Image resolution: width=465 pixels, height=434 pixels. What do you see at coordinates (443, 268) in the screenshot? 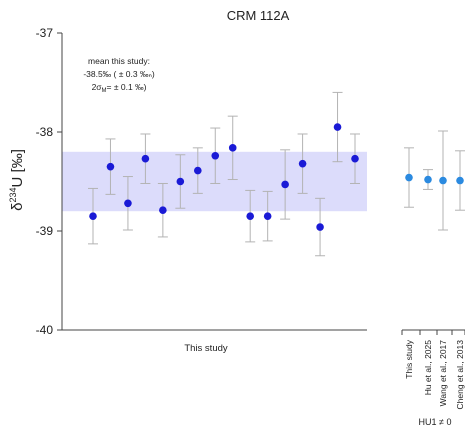
I see `comparison-point: Wang et al., 2017` at bounding box center [443, 268].